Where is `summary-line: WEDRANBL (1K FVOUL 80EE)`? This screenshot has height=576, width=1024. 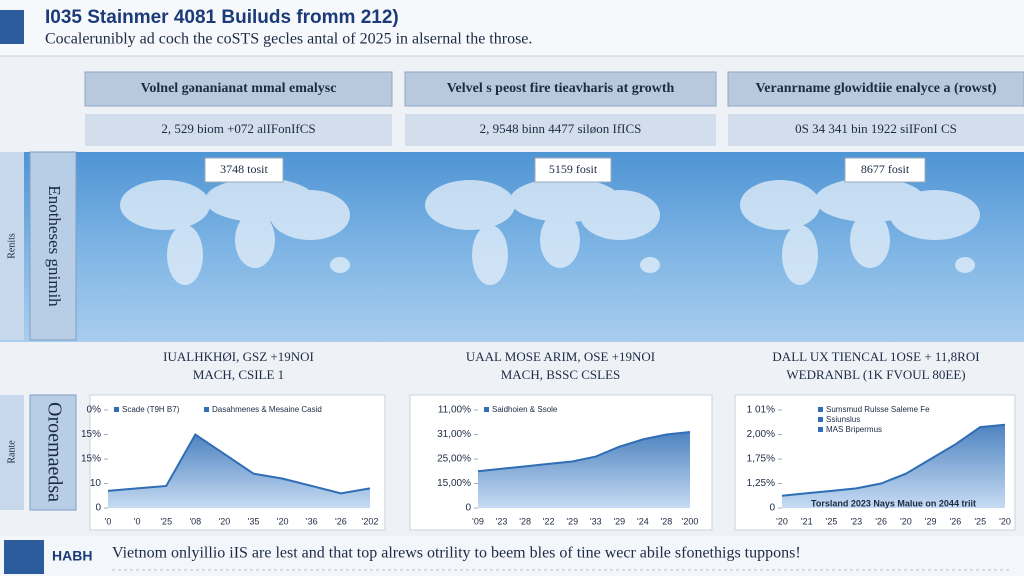 summary-line: WEDRANBL (1K FVOUL 80EE) is located at coordinates (875, 374).